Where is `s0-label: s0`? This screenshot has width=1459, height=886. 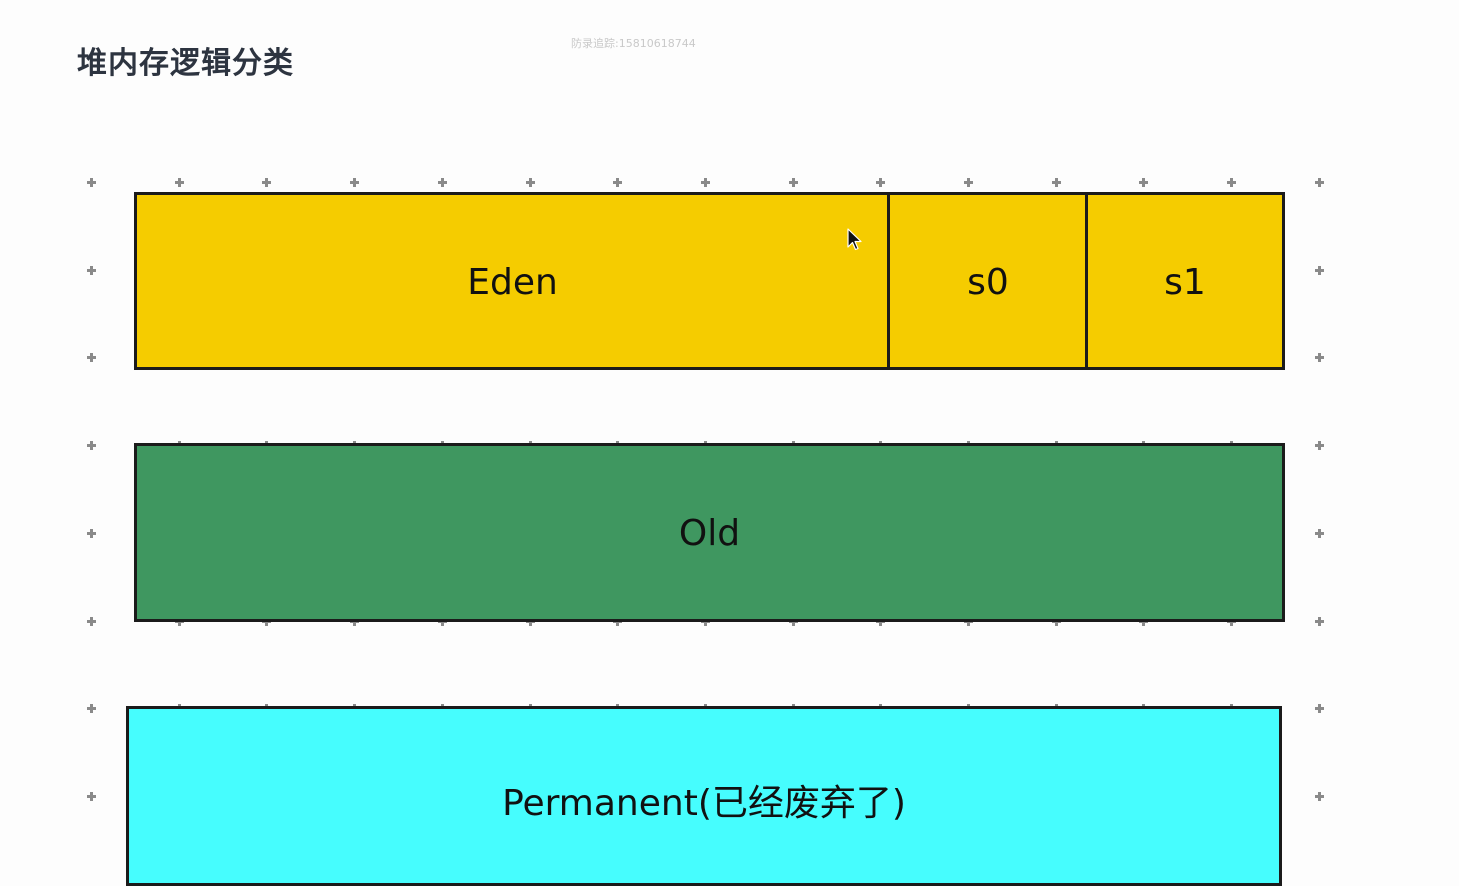 s0-label: s0 is located at coordinates (988, 282).